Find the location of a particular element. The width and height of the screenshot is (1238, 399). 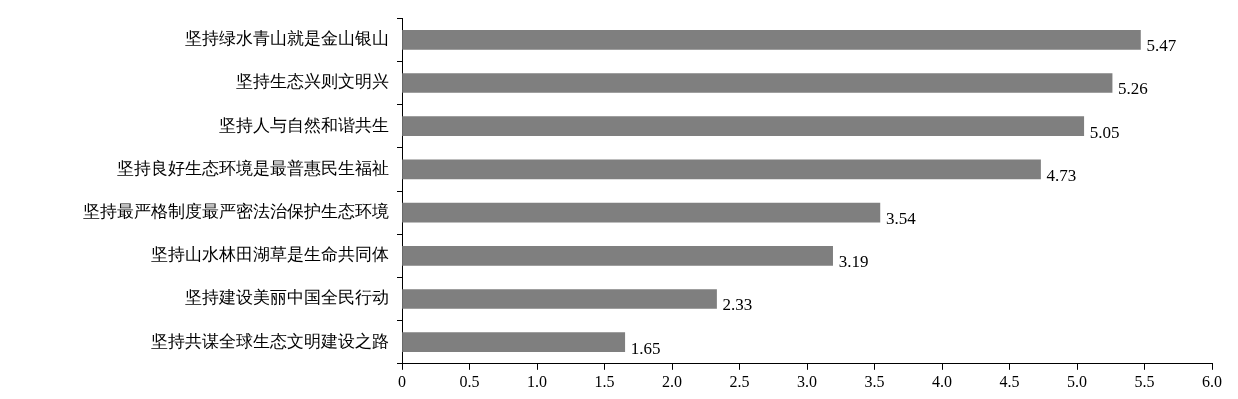

y-tick-label: 坚持共谋全球生态文明建设之路 is located at coordinates (270, 341).